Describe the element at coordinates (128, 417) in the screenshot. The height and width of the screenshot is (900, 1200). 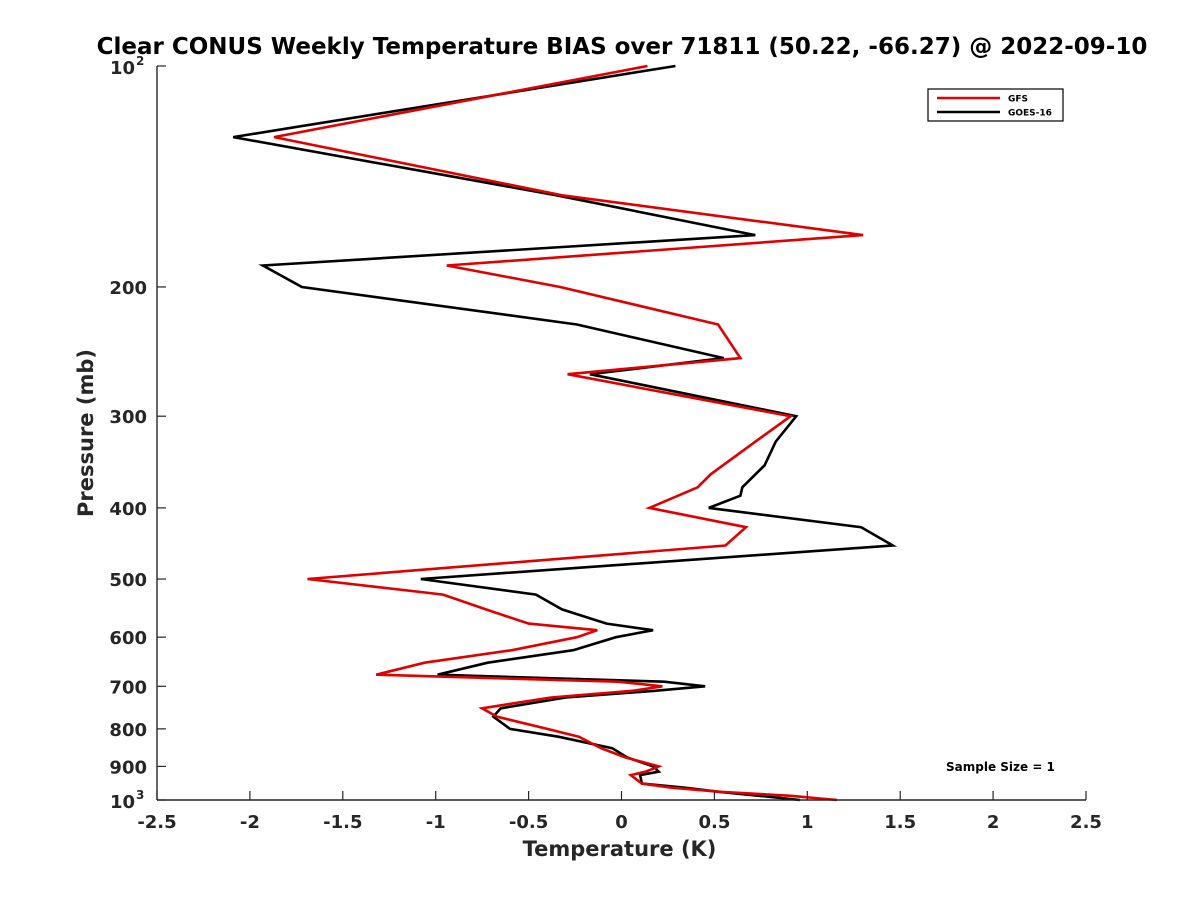
I see `y-tick-label: 300` at that location.